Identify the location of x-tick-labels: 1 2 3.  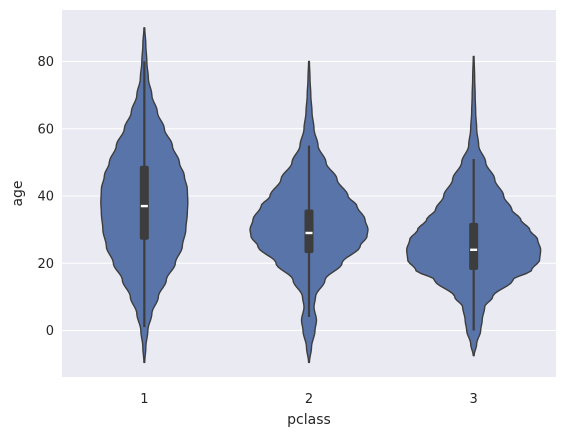
(309, 399).